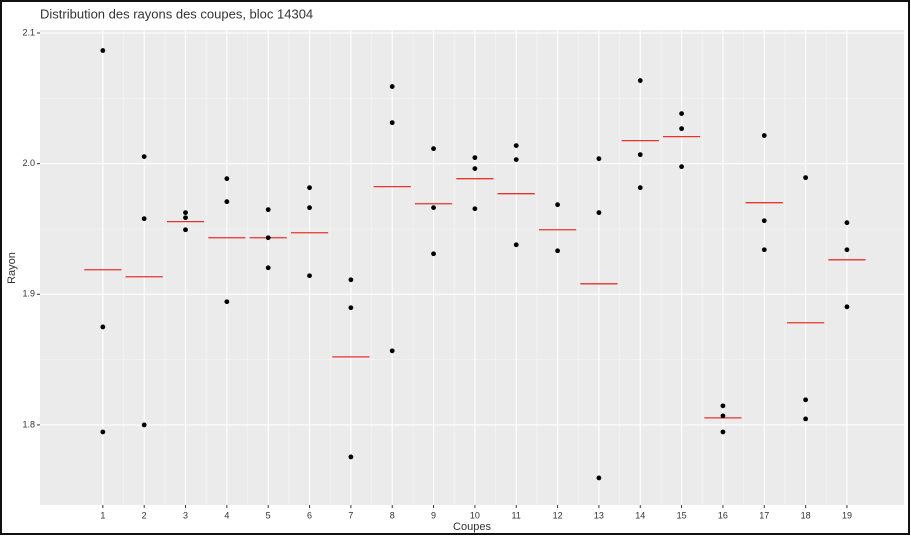 This screenshot has width=911, height=536. Describe the element at coordinates (806, 515) in the screenshot. I see `x-tick-label: 18` at that location.